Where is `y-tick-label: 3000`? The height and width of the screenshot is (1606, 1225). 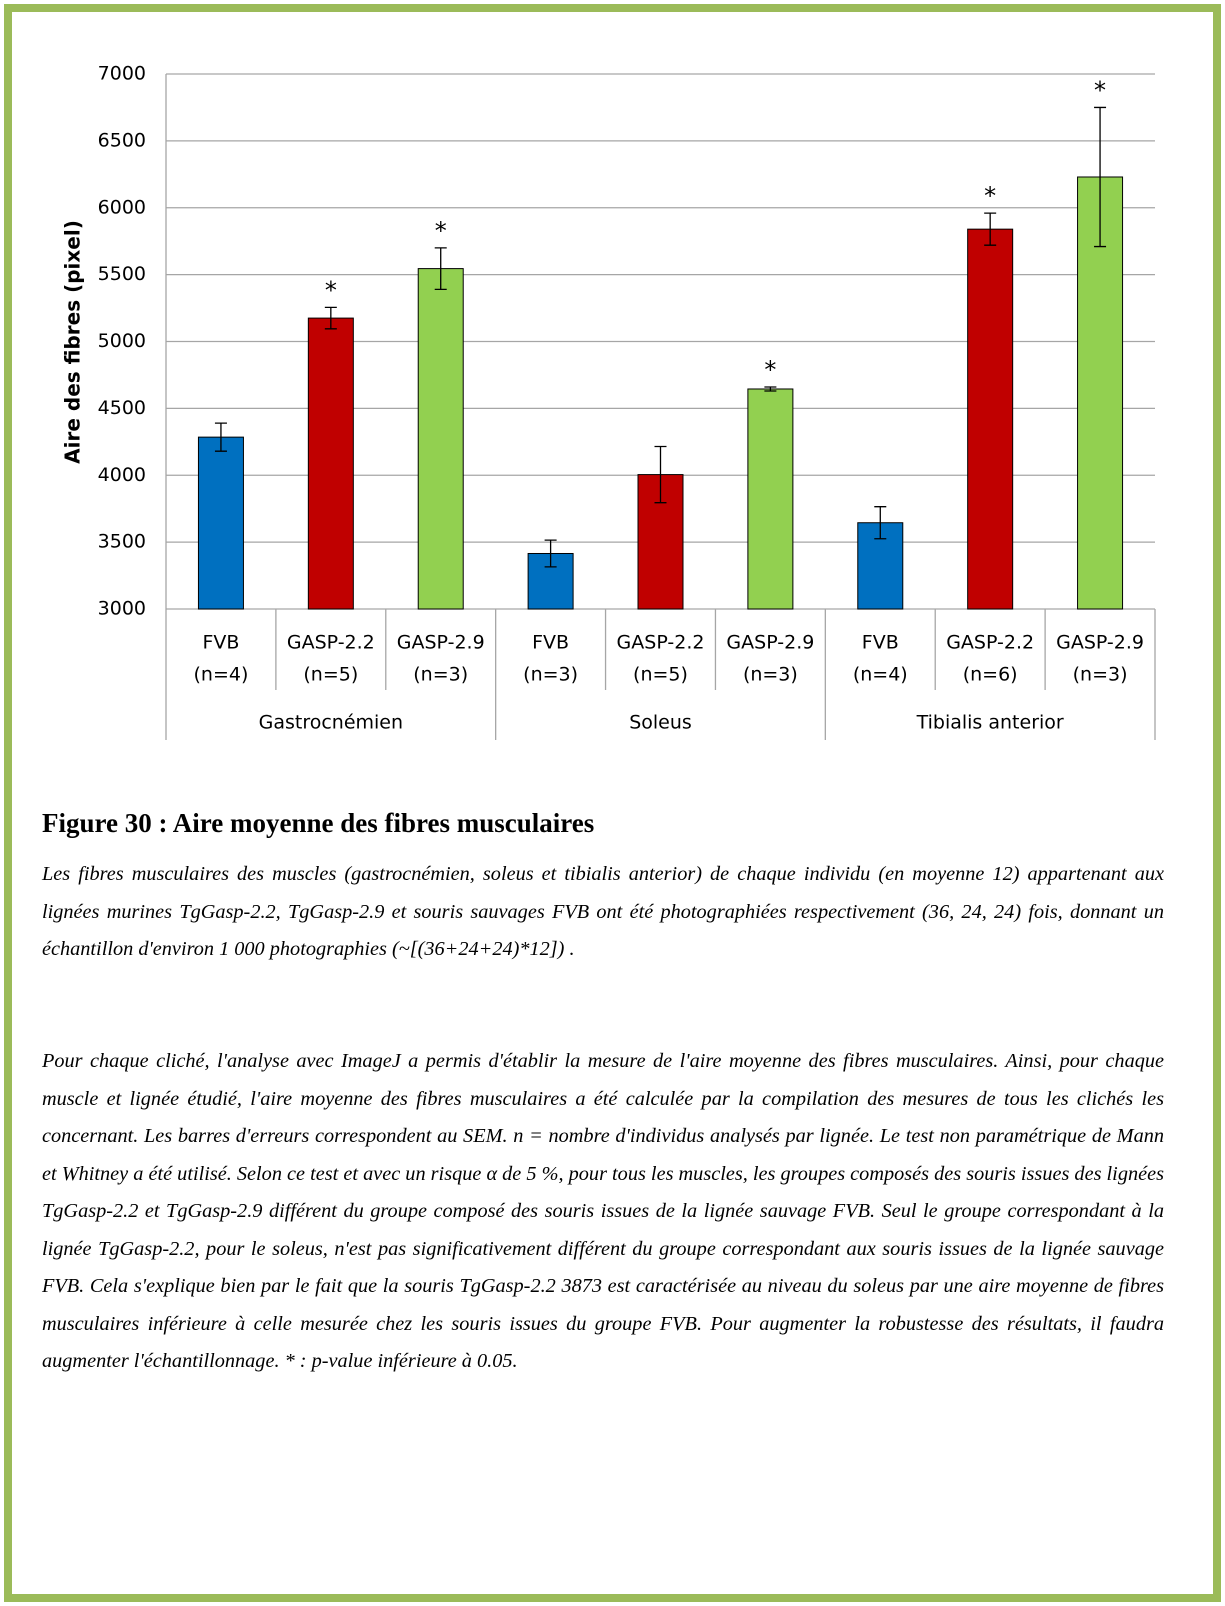
y-tick-label: 3000 is located at coordinates (122, 609).